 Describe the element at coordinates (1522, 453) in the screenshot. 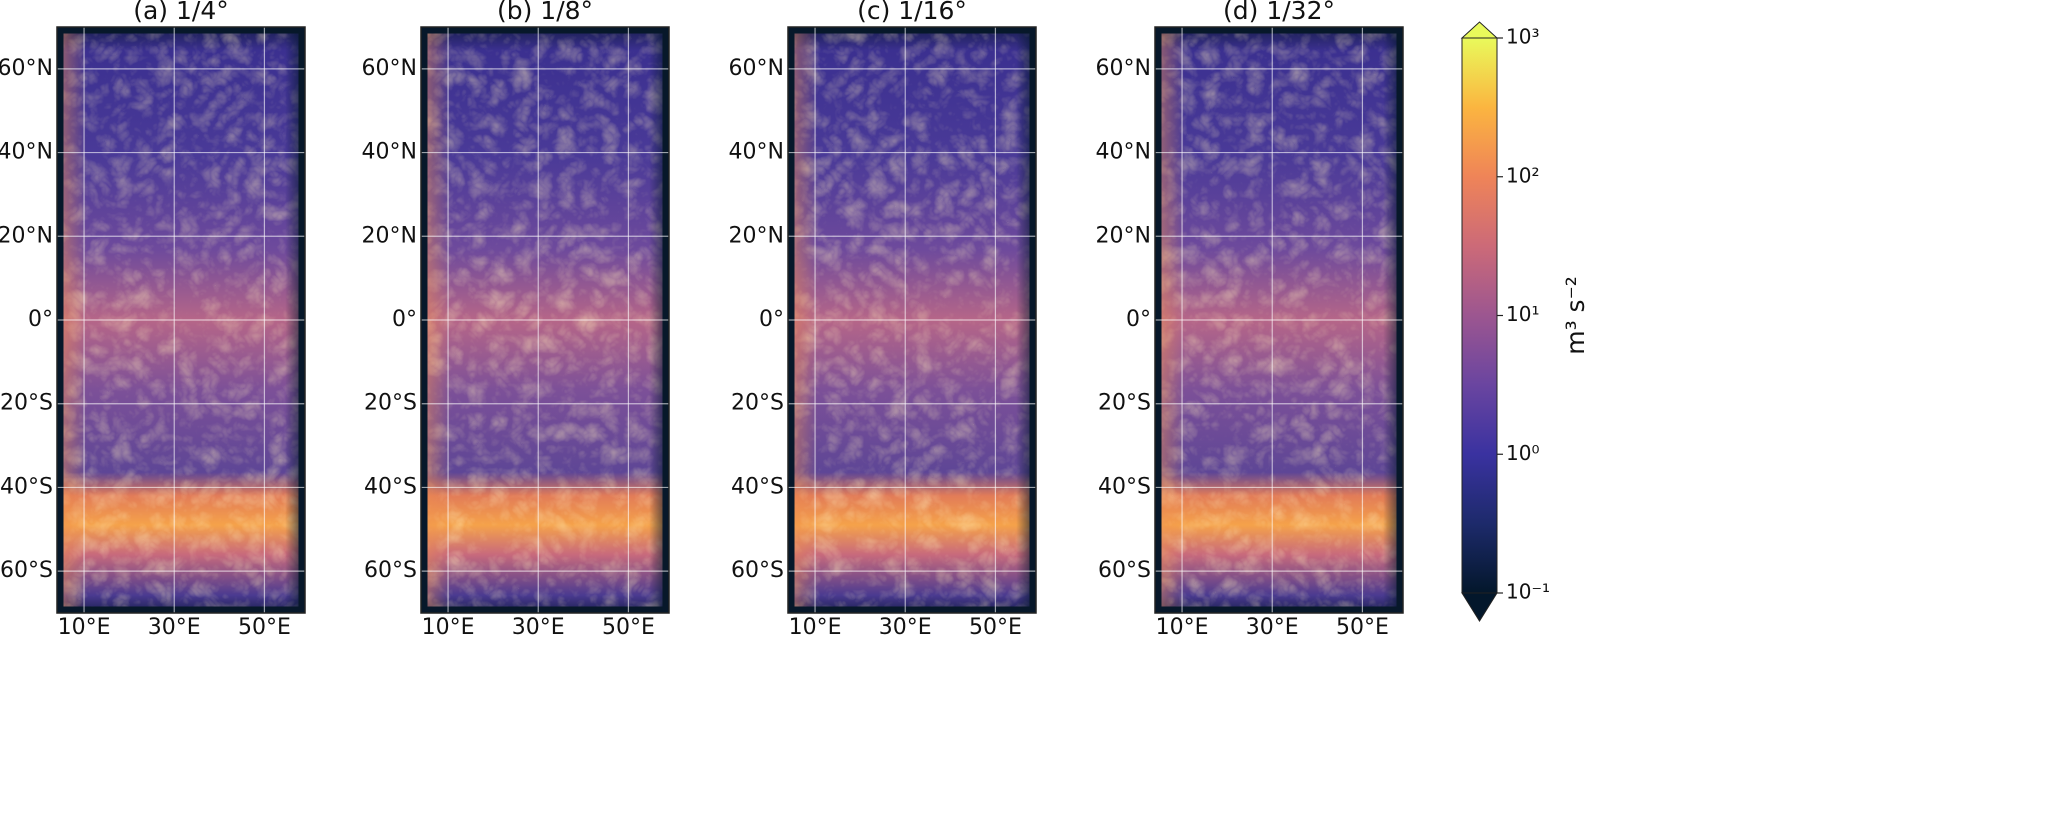

I see `colorbar-tick-label: 10⁰` at that location.